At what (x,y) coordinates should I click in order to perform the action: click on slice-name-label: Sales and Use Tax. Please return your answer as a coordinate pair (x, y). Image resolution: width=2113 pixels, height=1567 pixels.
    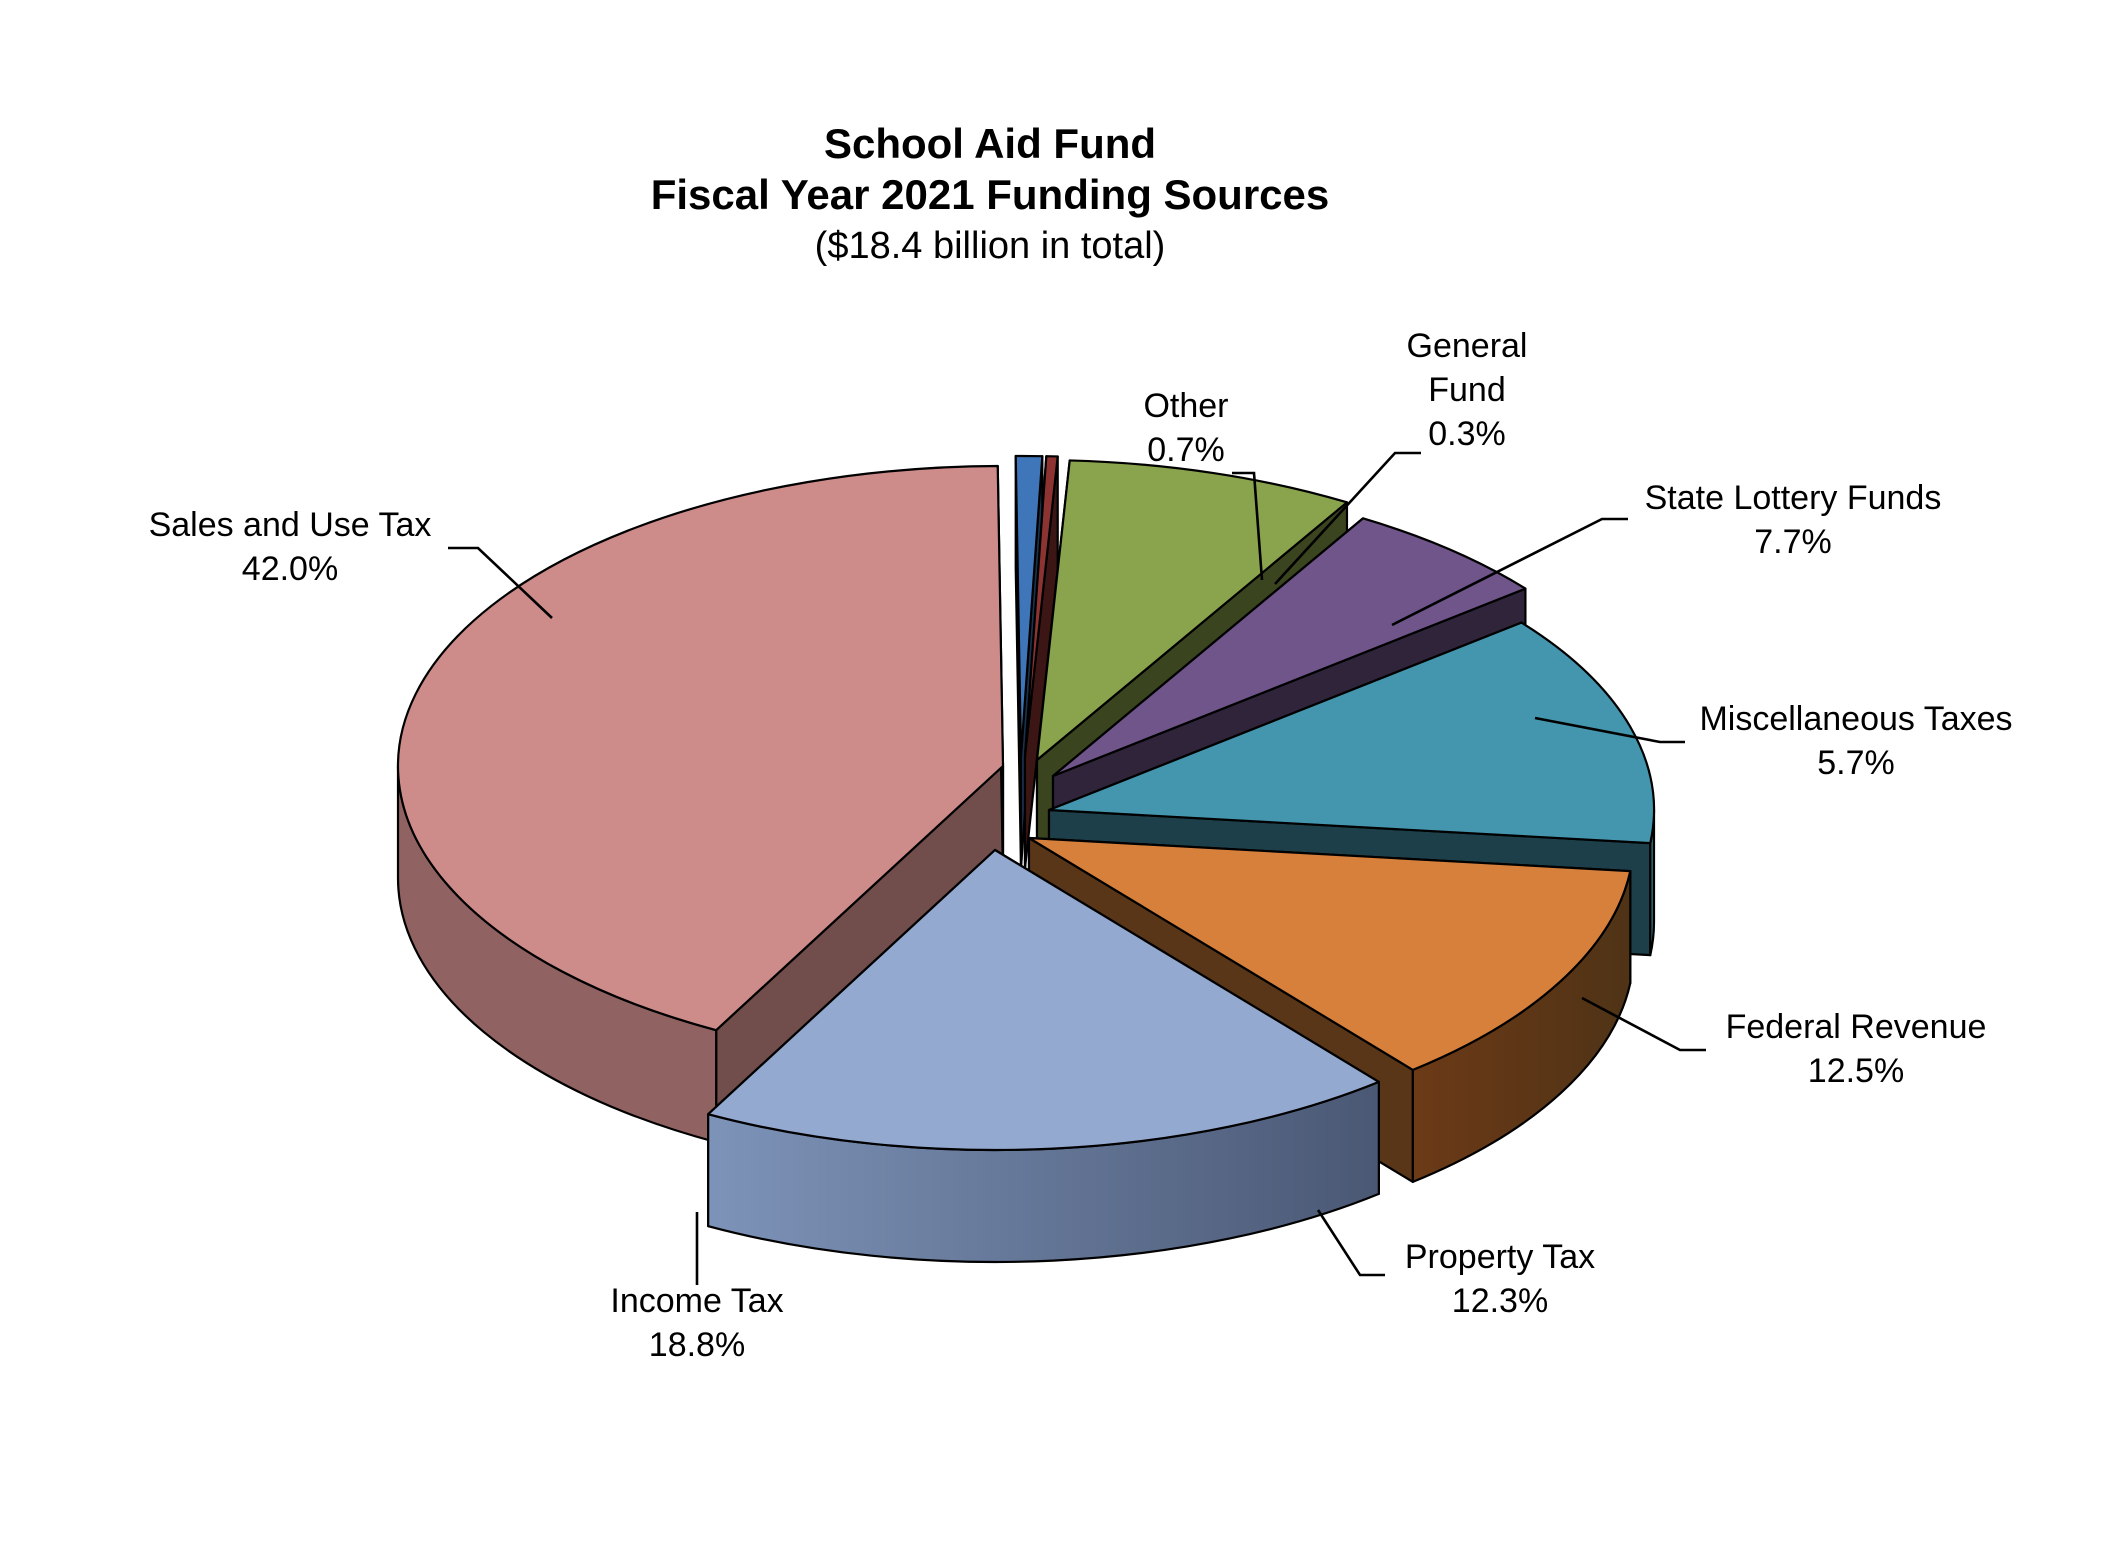
    Looking at the image, I should click on (290, 525).